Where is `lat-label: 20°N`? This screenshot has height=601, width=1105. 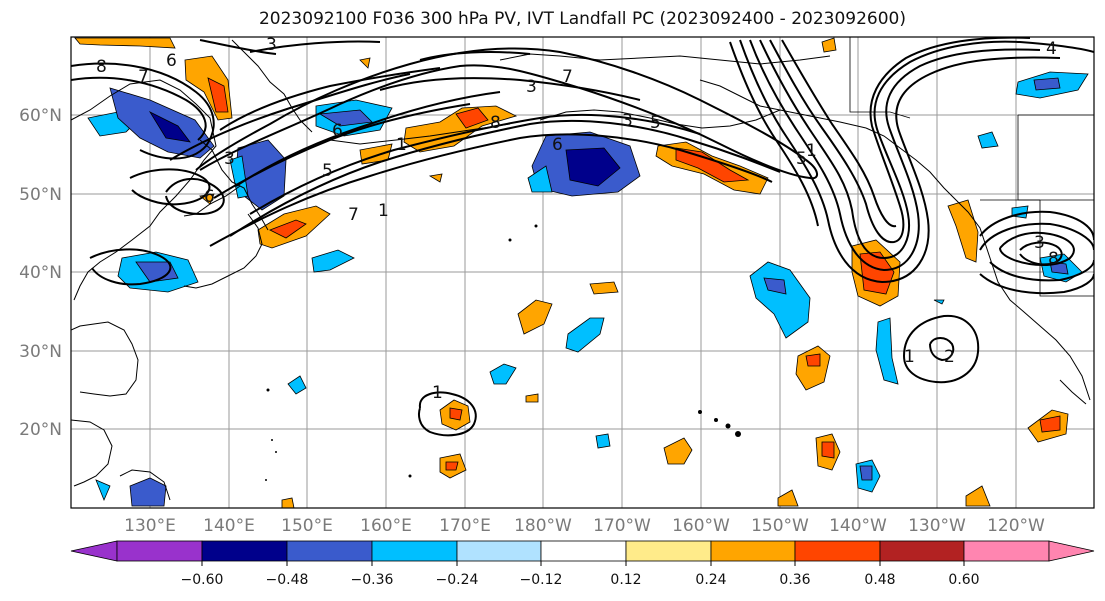 lat-label: 20°N is located at coordinates (40, 430).